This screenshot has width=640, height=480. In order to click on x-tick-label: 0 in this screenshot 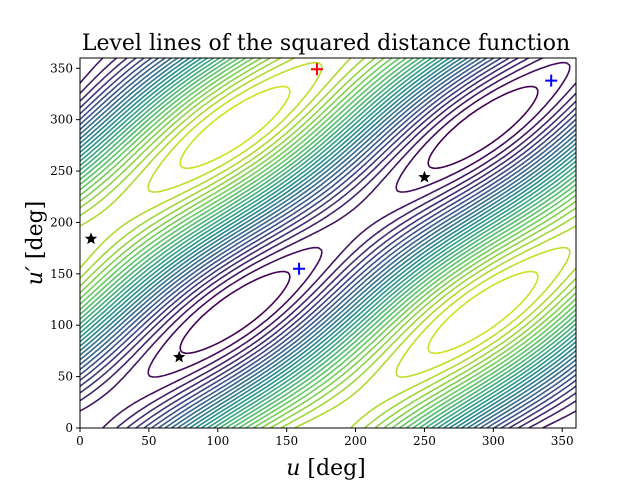, I will do `click(80, 441)`.